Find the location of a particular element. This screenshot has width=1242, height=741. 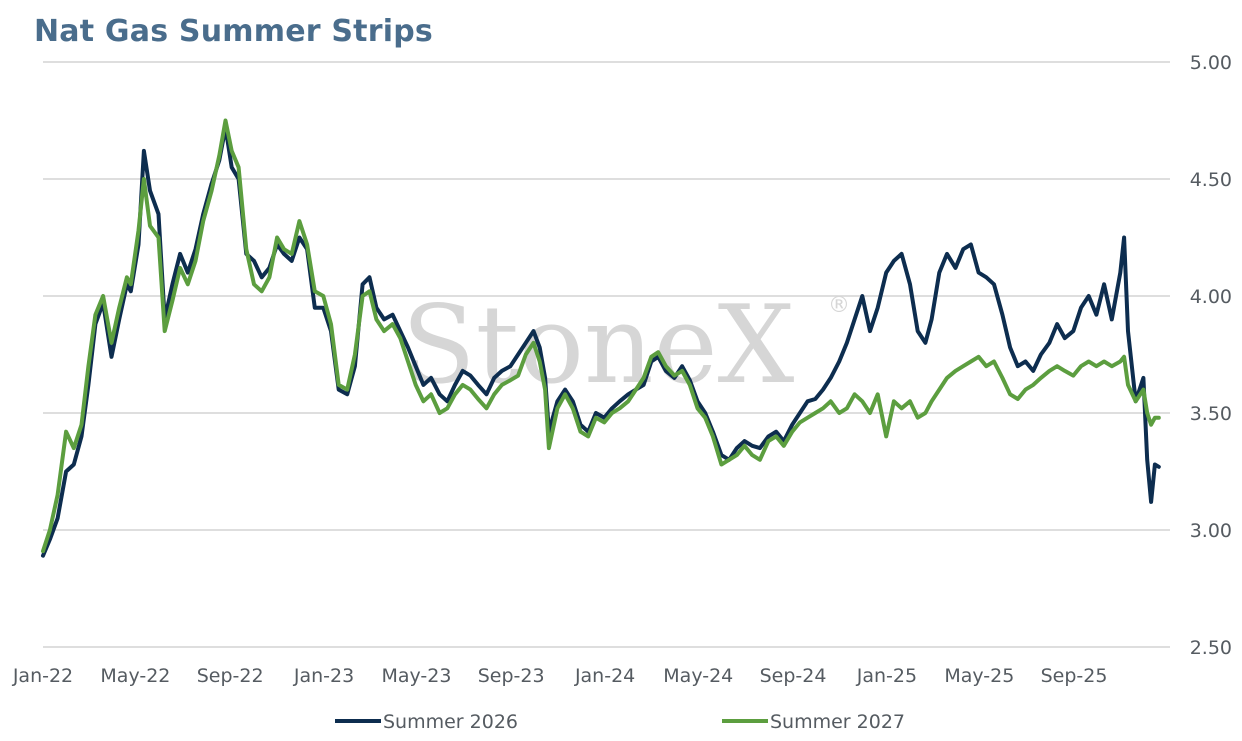

chart-title: Nat Gas Summer Strips is located at coordinates (233, 31).